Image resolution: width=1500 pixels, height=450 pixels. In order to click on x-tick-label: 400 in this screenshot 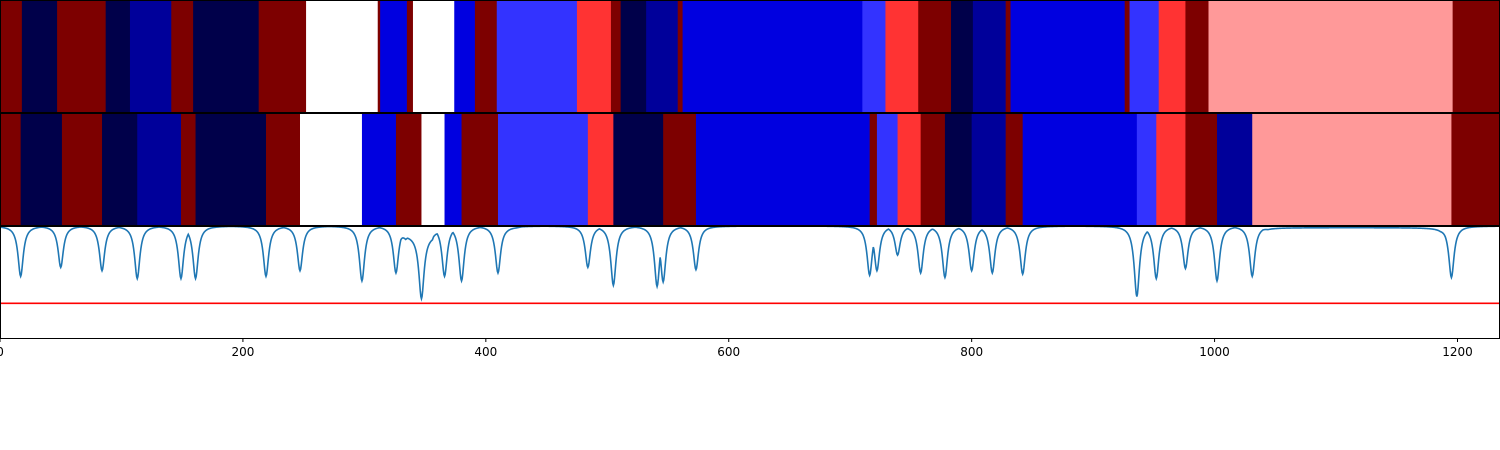, I will do `click(485, 352)`.